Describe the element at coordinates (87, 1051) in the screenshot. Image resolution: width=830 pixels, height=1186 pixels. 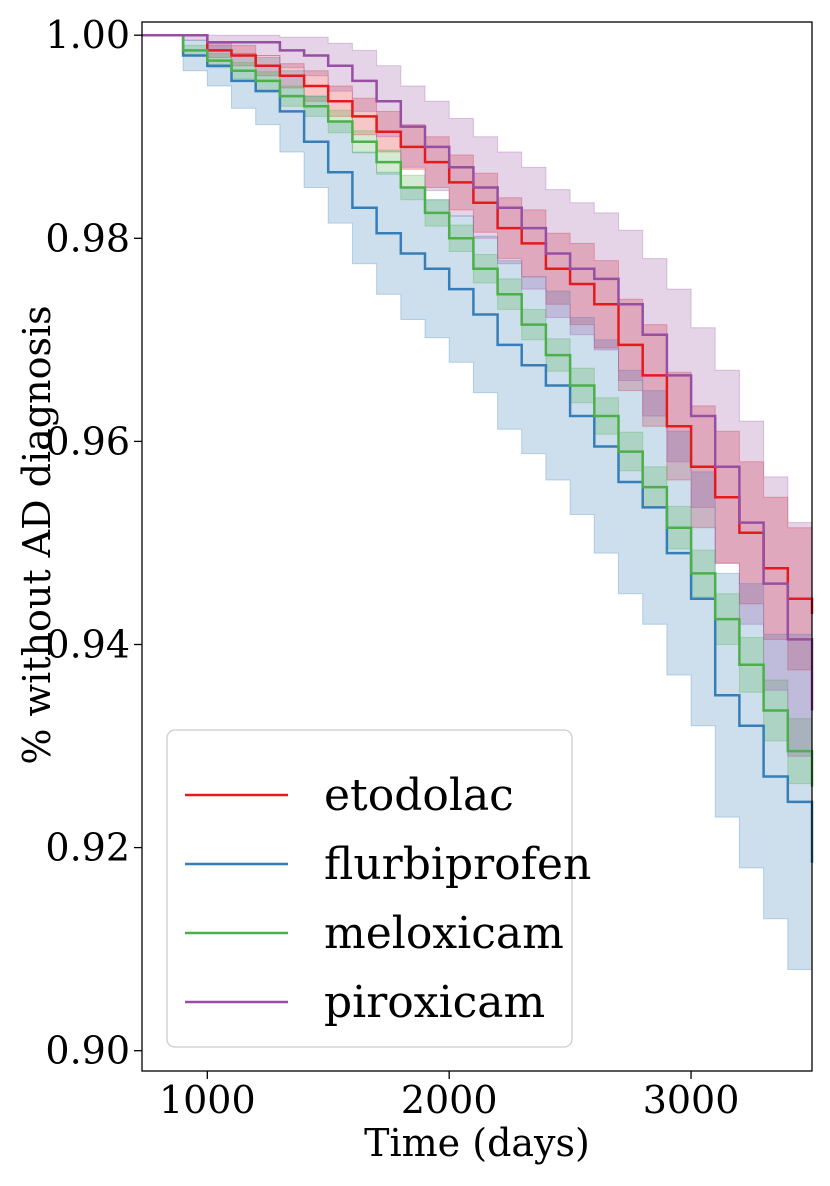
I see `y-tick-label: 0.90` at that location.